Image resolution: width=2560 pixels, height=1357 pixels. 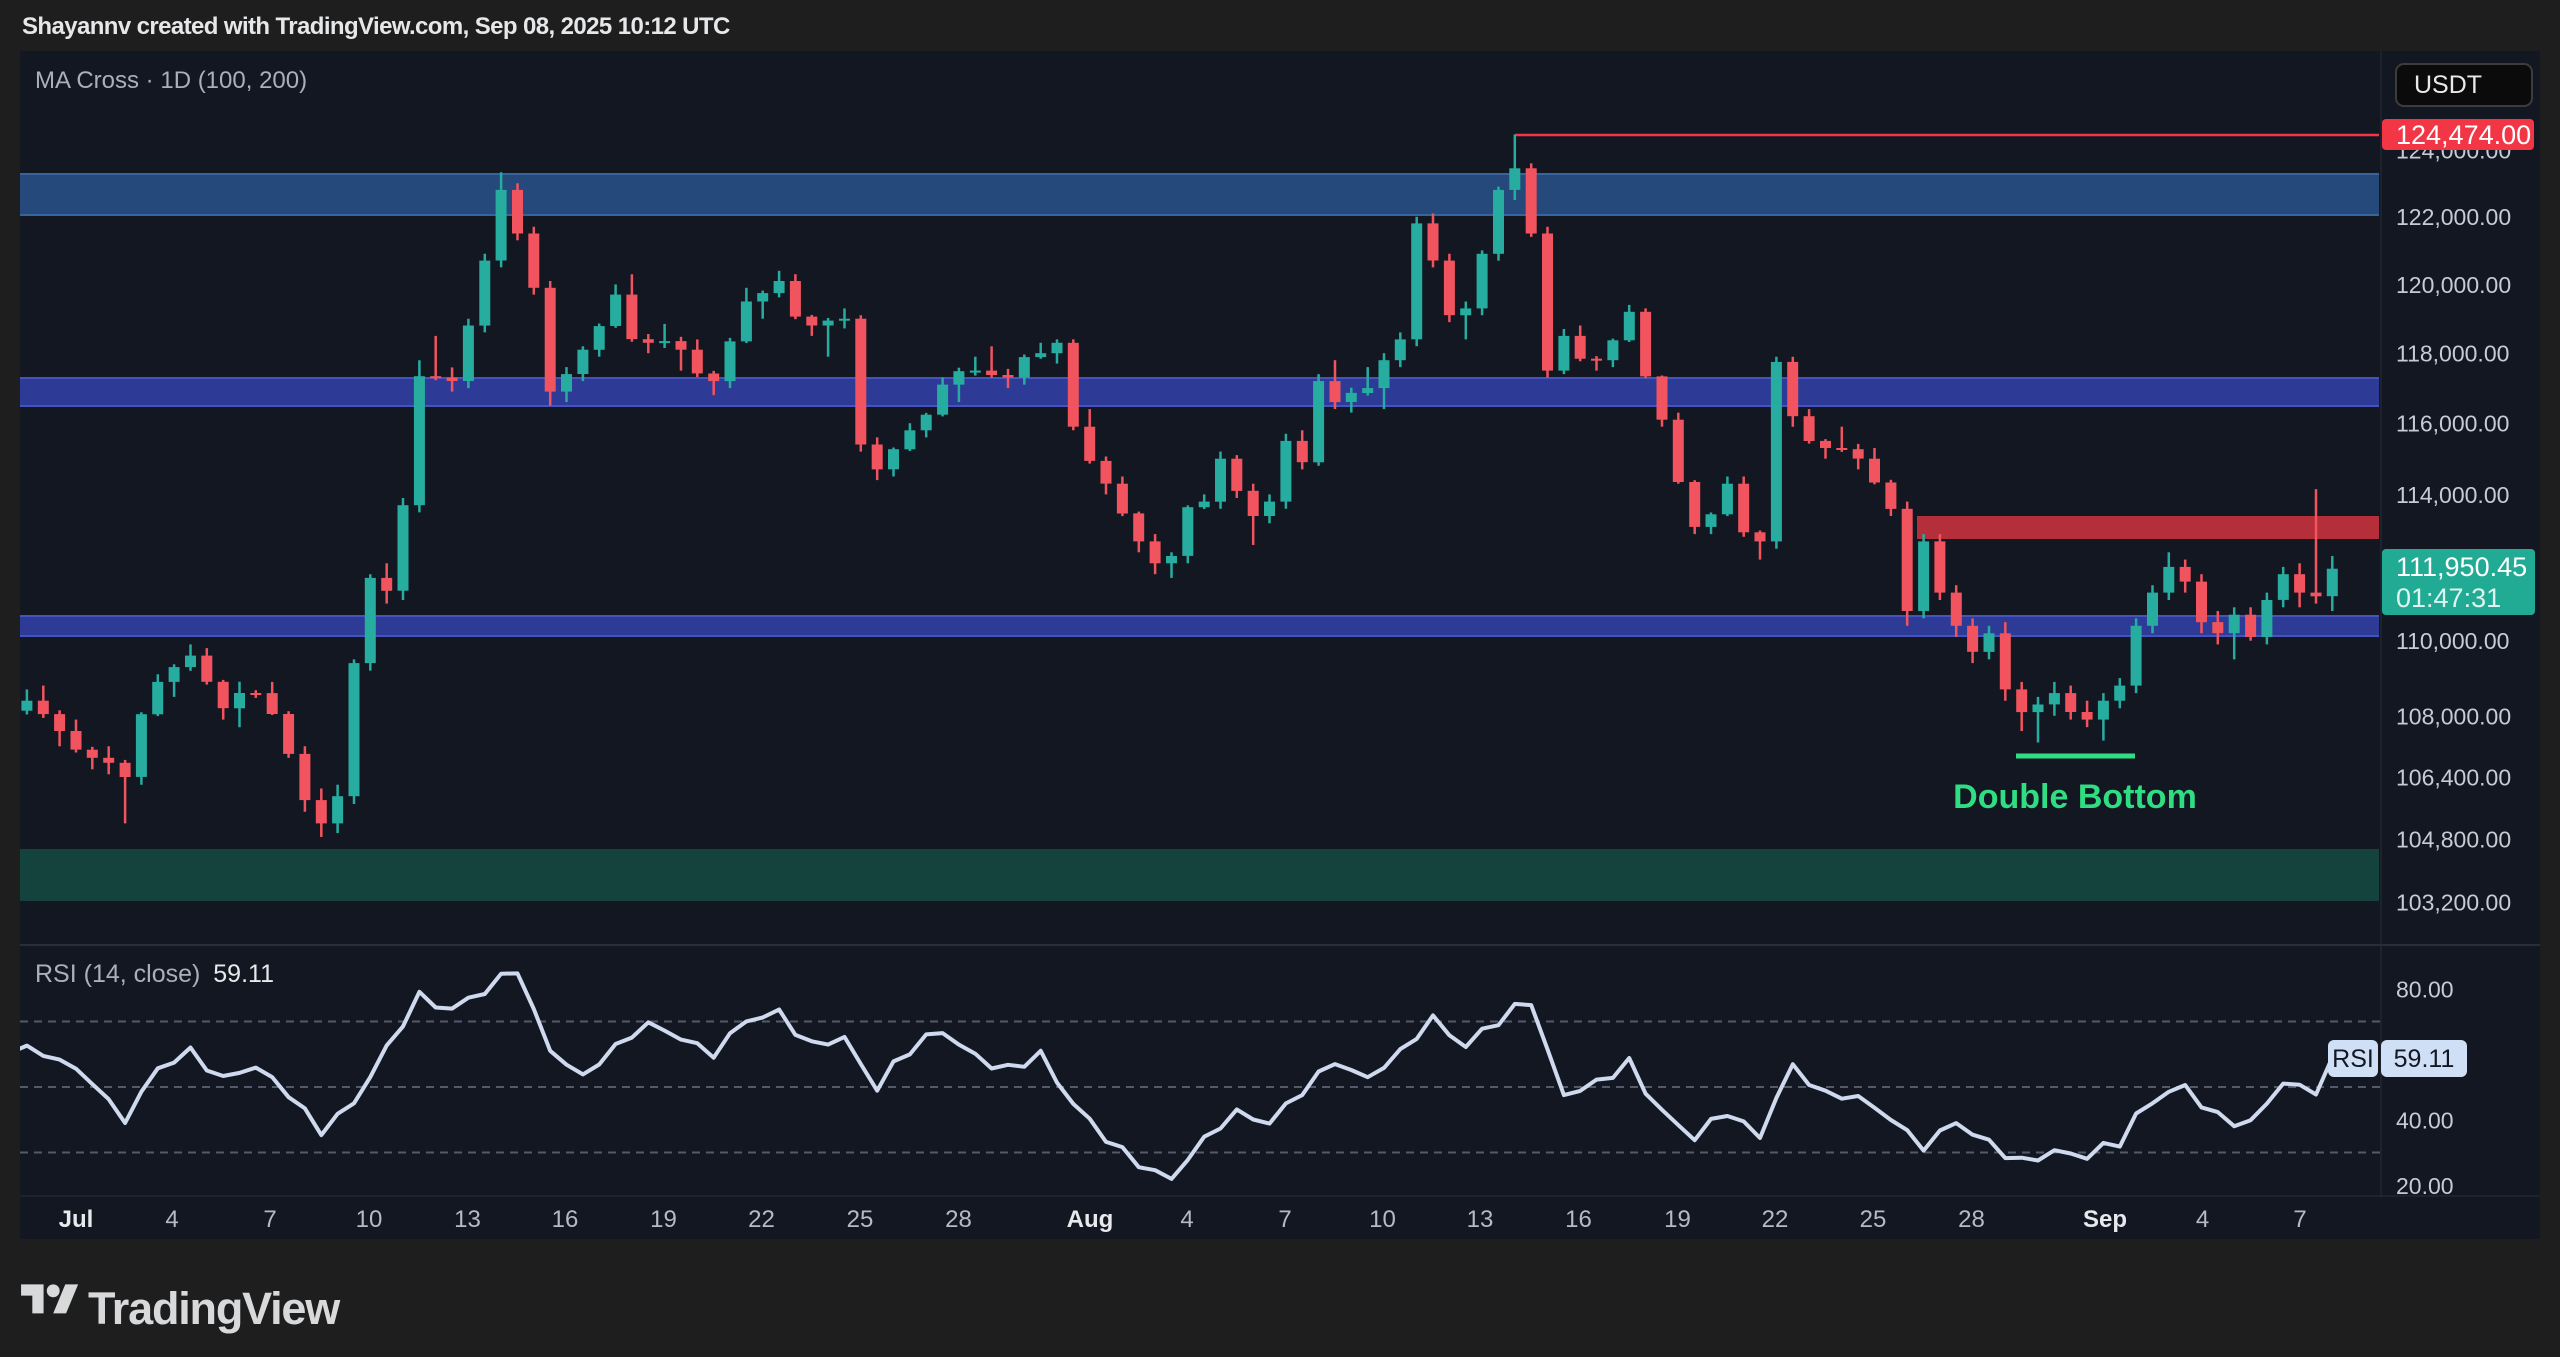 What do you see at coordinates (2448, 598) in the screenshot?
I see `svg-text: 01:47:31` at bounding box center [2448, 598].